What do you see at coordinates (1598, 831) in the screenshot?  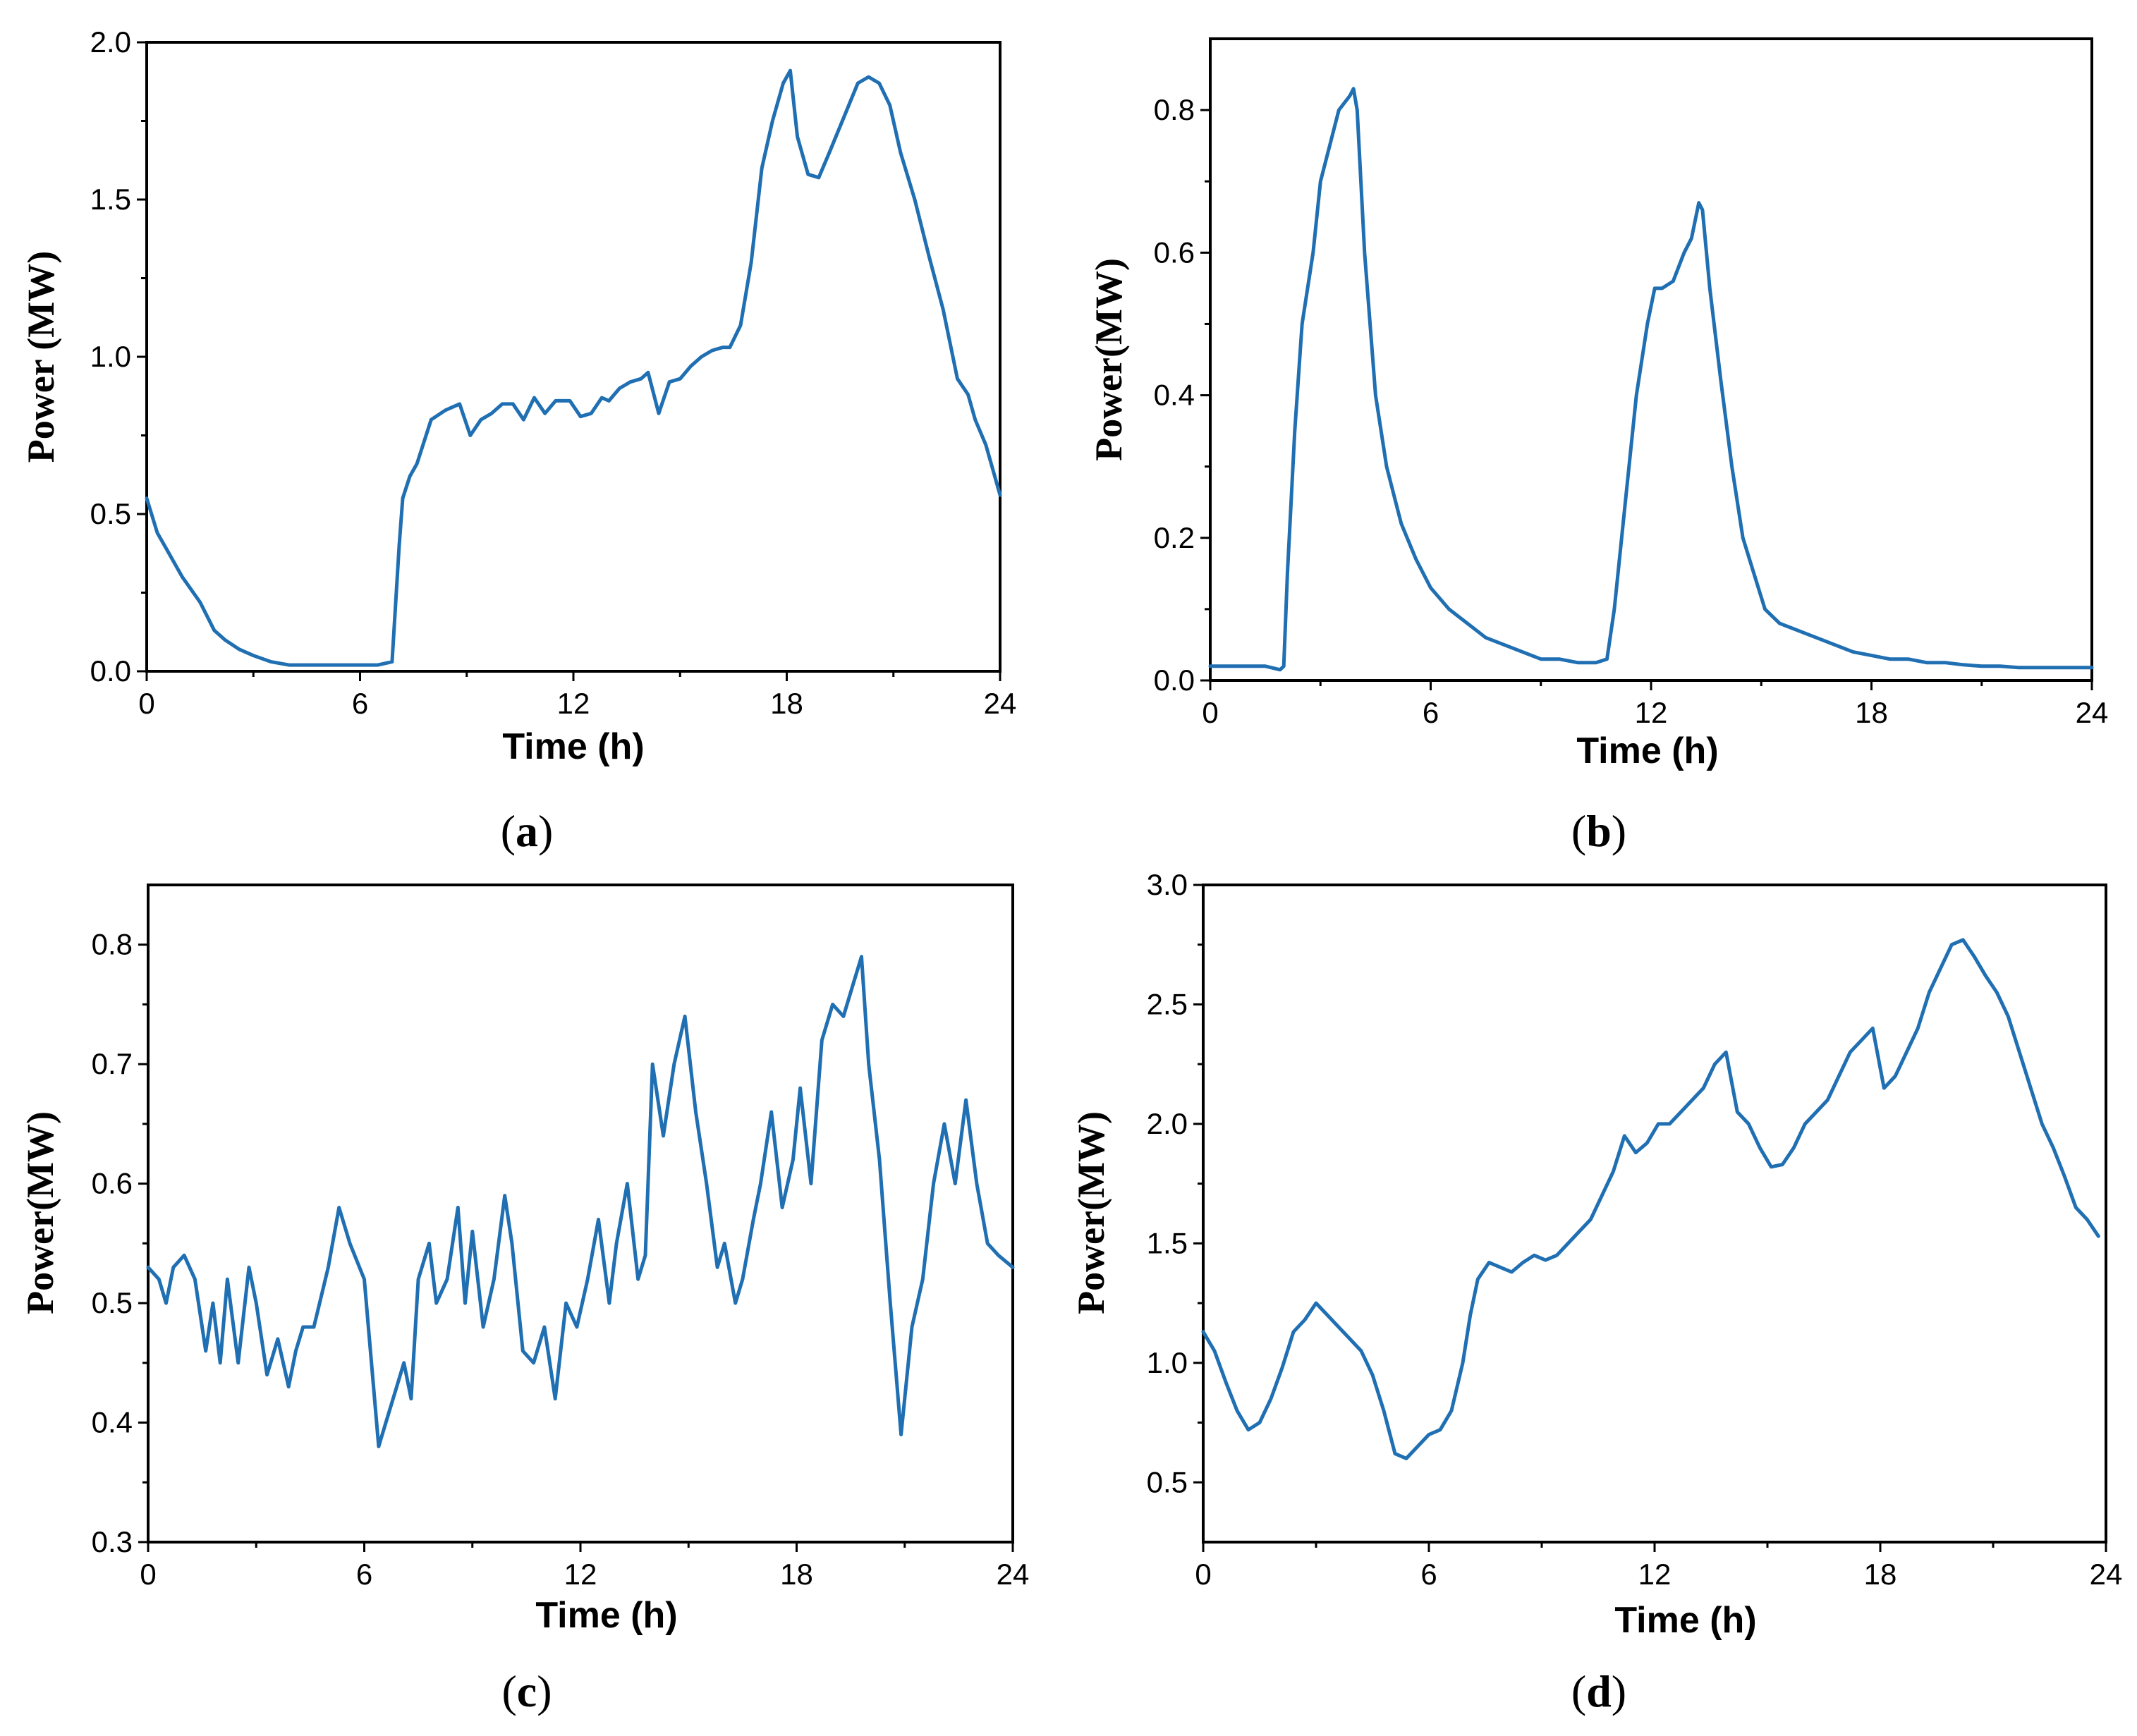 I see `panel-label: (b)` at bounding box center [1598, 831].